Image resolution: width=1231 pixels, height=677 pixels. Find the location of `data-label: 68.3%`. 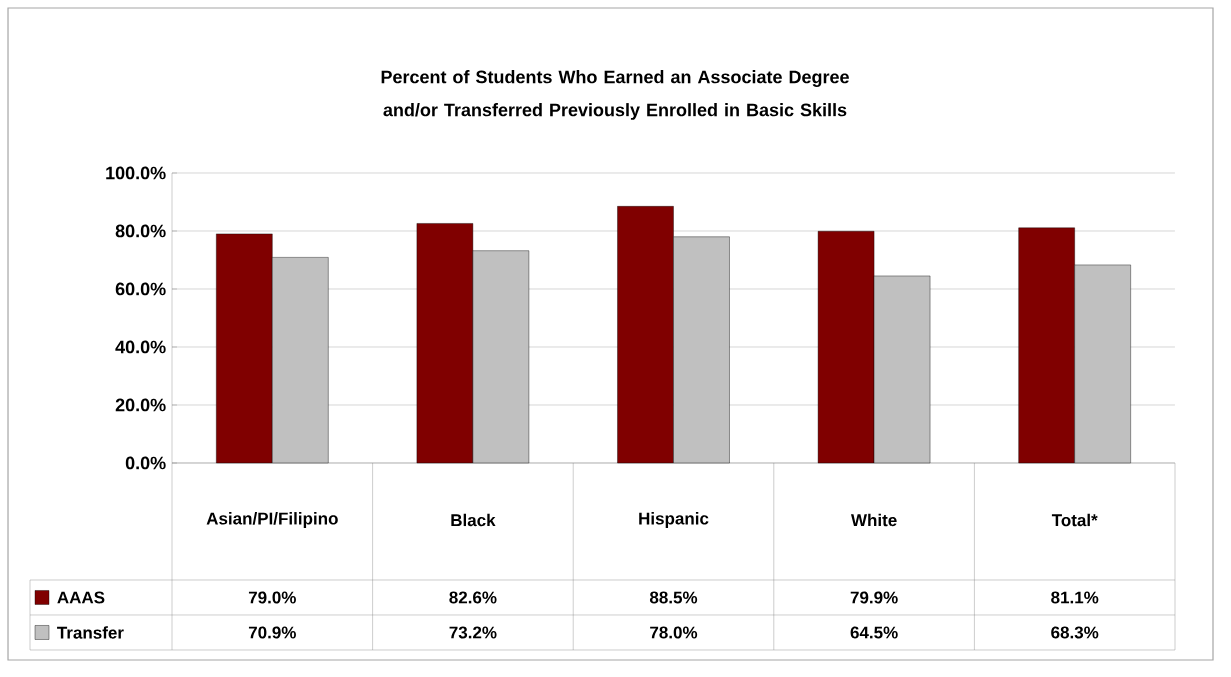

data-label: 68.3% is located at coordinates (1075, 632).